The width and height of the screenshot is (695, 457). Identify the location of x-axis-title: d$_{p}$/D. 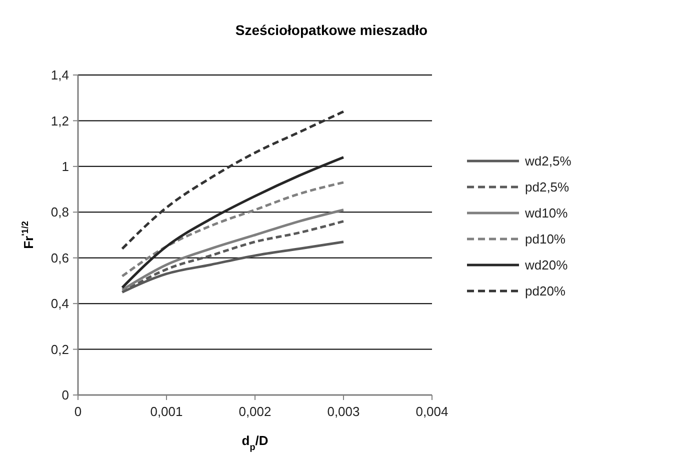
(255, 442).